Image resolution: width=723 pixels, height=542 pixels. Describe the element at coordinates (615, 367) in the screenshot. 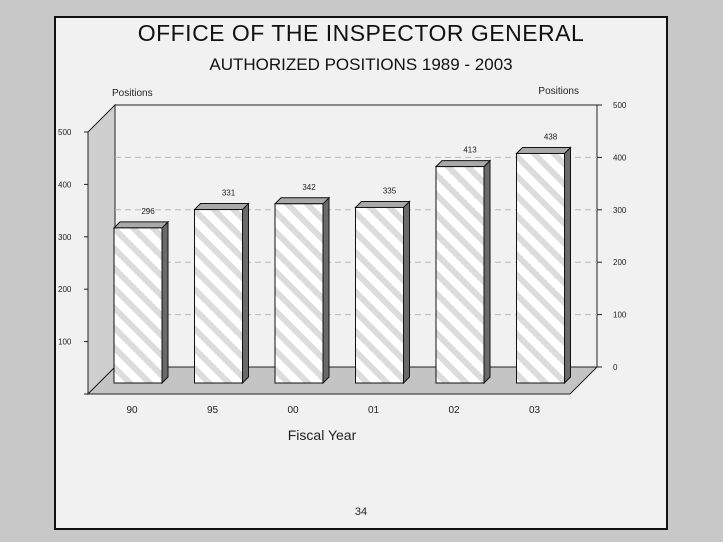

I see `right-axis-tick-label: 0` at that location.